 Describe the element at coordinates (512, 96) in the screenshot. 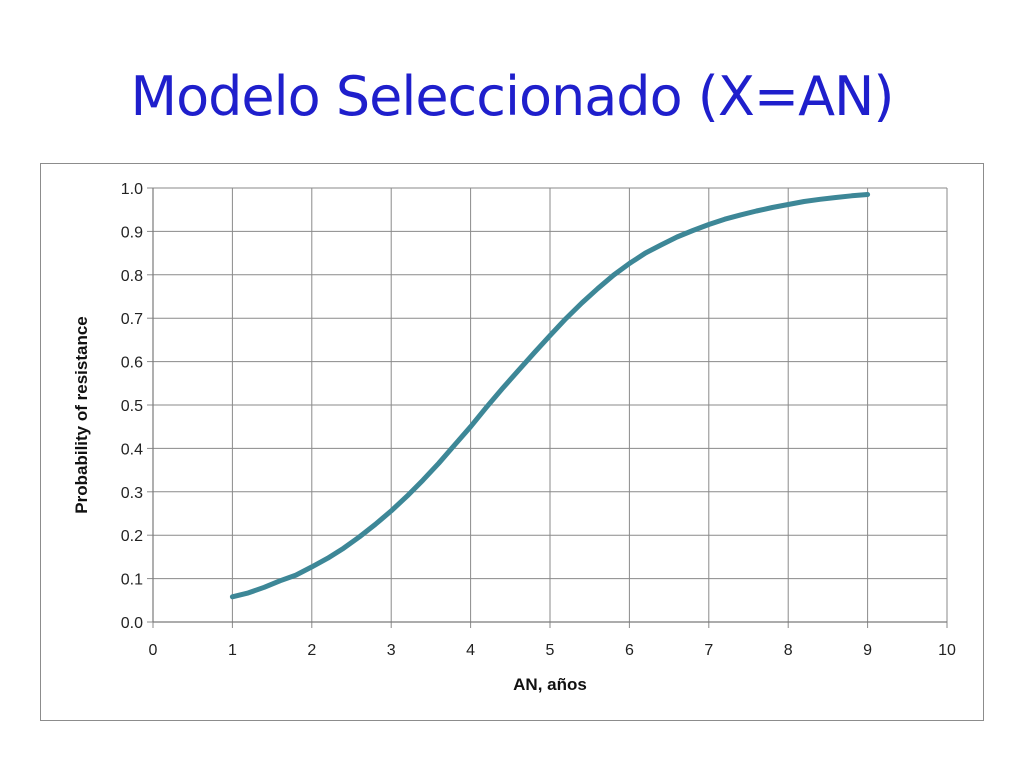

I see `slide-title: Modelo Seleccionado (X=AN)` at that location.